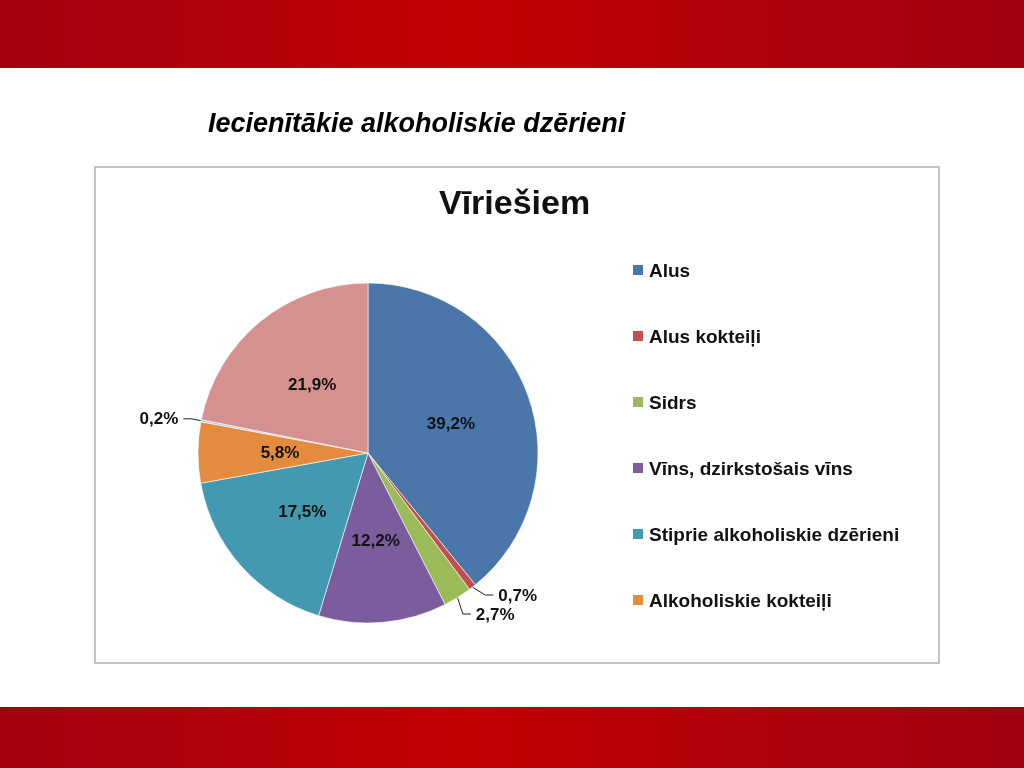  What do you see at coordinates (375, 541) in the screenshot?
I see `data-label: 12,2%` at bounding box center [375, 541].